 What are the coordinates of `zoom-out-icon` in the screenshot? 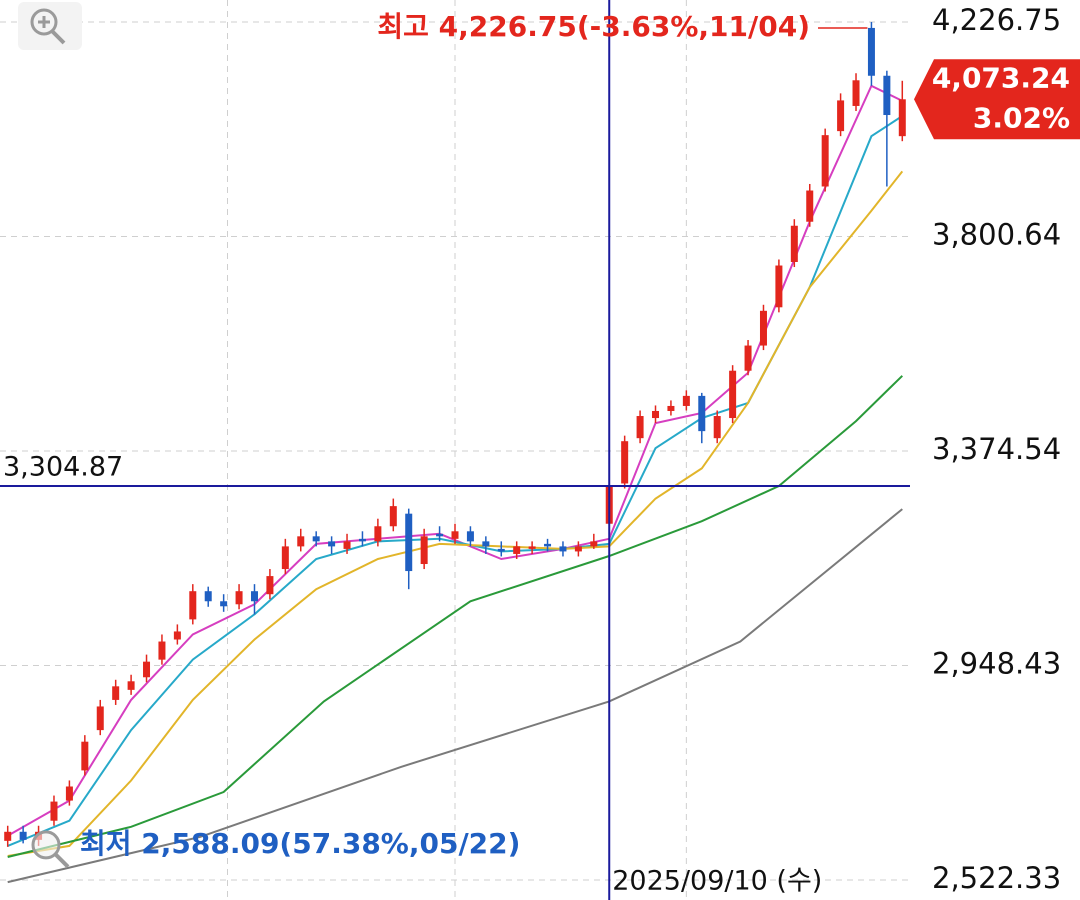 It's located at (50, 849).